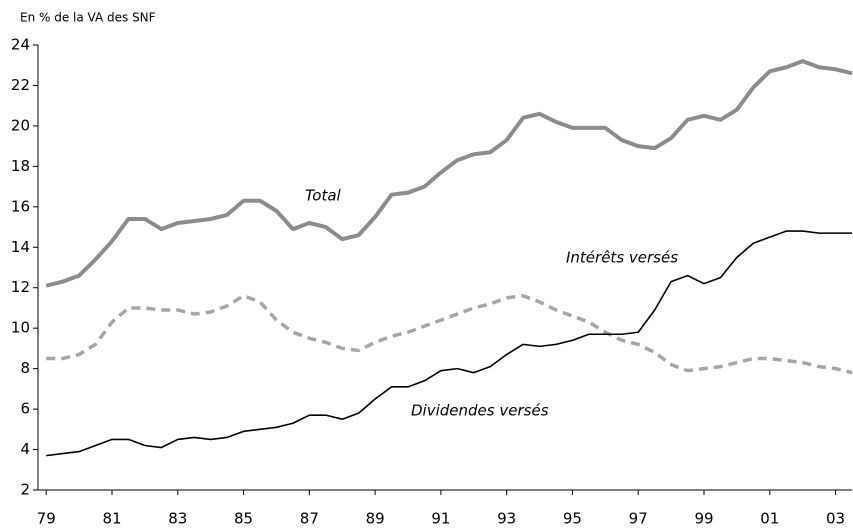 Image resolution: width=853 pixels, height=530 pixels. Describe the element at coordinates (20, 328) in the screenshot. I see `y-tick-label: 10` at that location.